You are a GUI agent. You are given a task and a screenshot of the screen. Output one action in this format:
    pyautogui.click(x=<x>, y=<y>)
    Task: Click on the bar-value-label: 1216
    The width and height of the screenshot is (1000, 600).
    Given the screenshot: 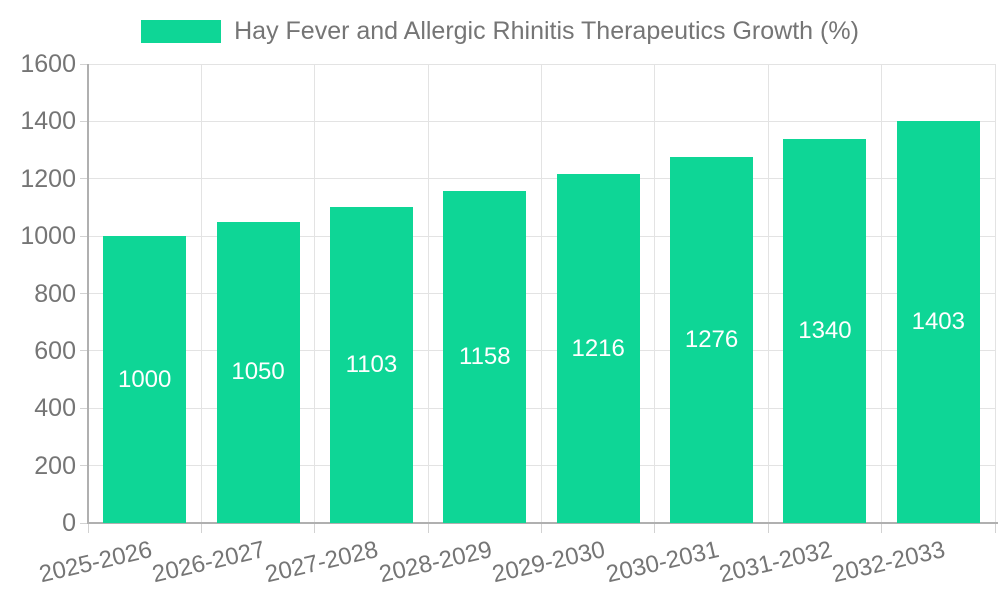 What is the action you would take?
    pyautogui.click(x=598, y=348)
    